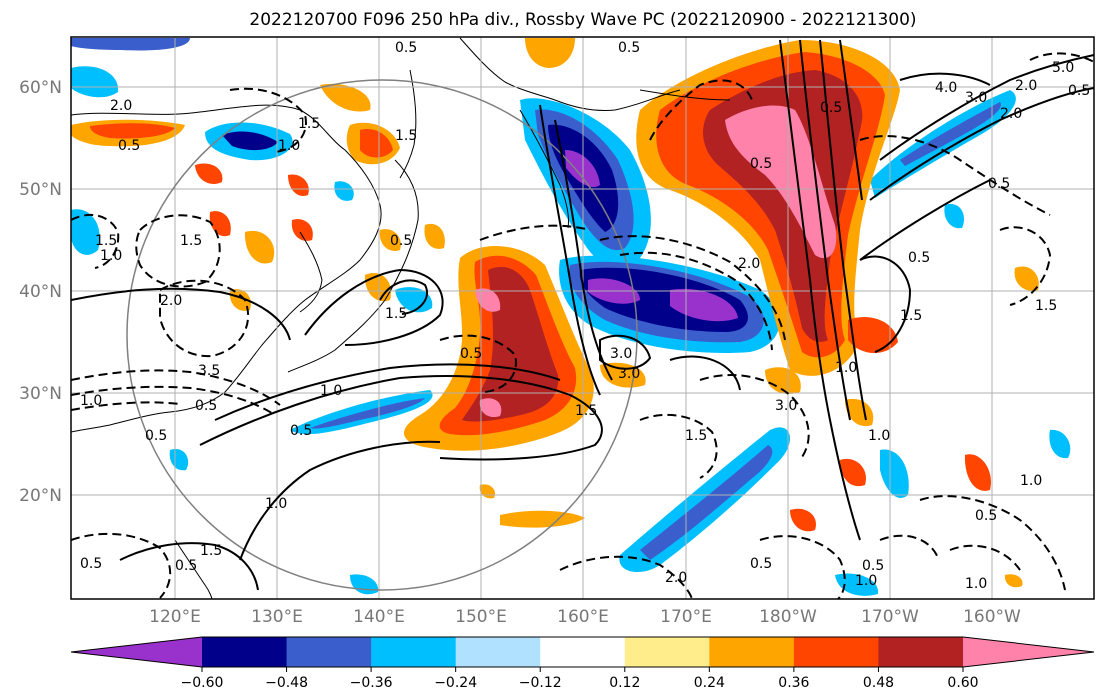 The height and width of the screenshot is (692, 1105). I want to click on coast-philippines, so click(193, 569).